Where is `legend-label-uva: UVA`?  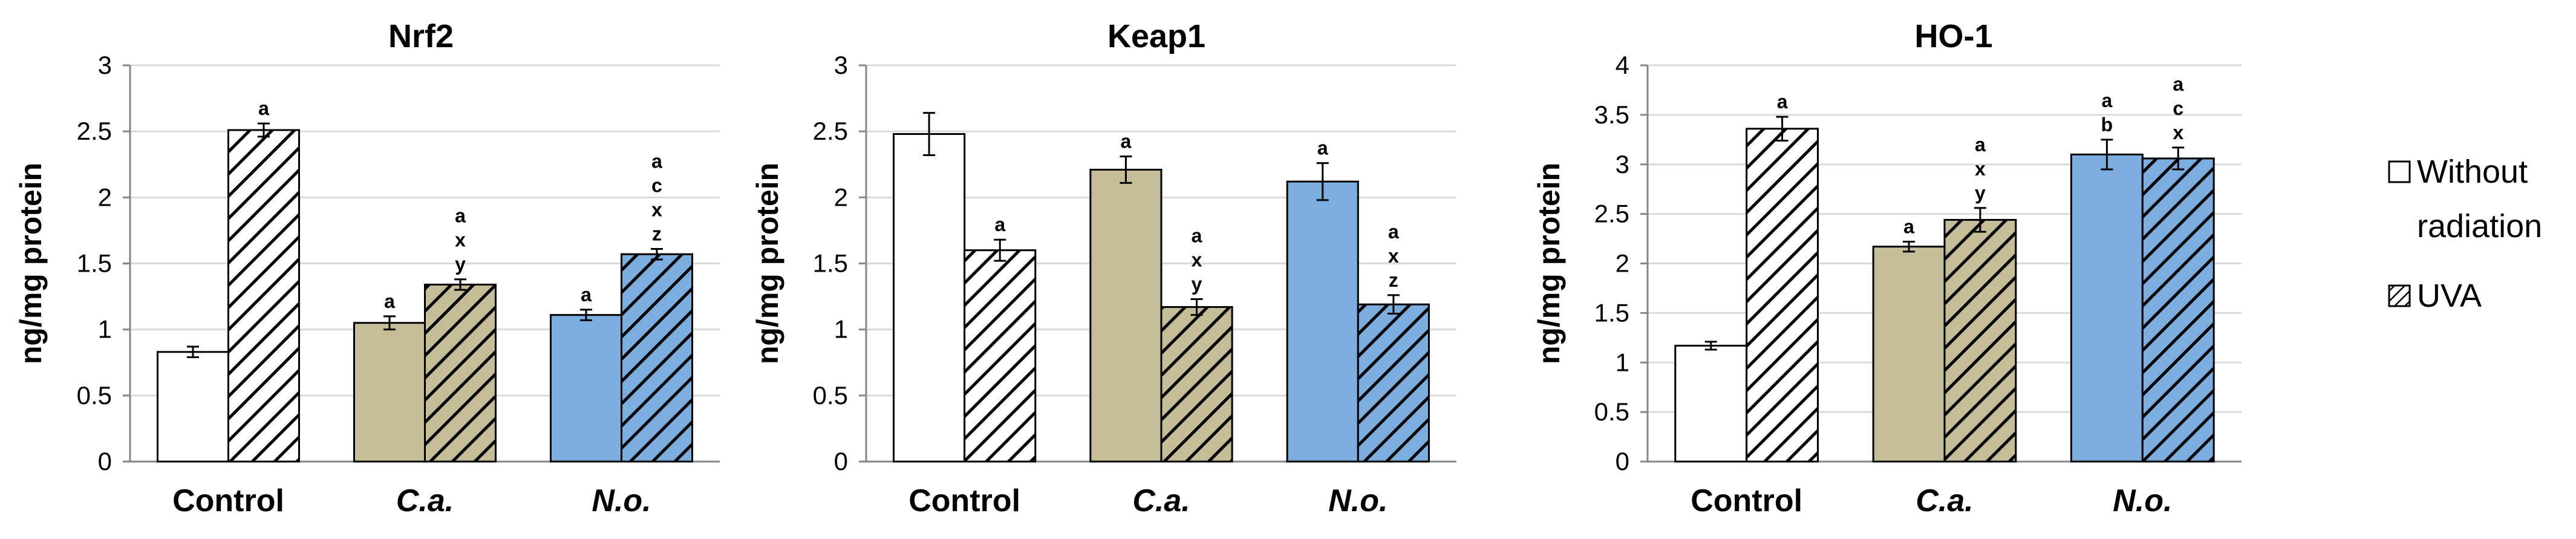
legend-label-uva: UVA is located at coordinates (2449, 296).